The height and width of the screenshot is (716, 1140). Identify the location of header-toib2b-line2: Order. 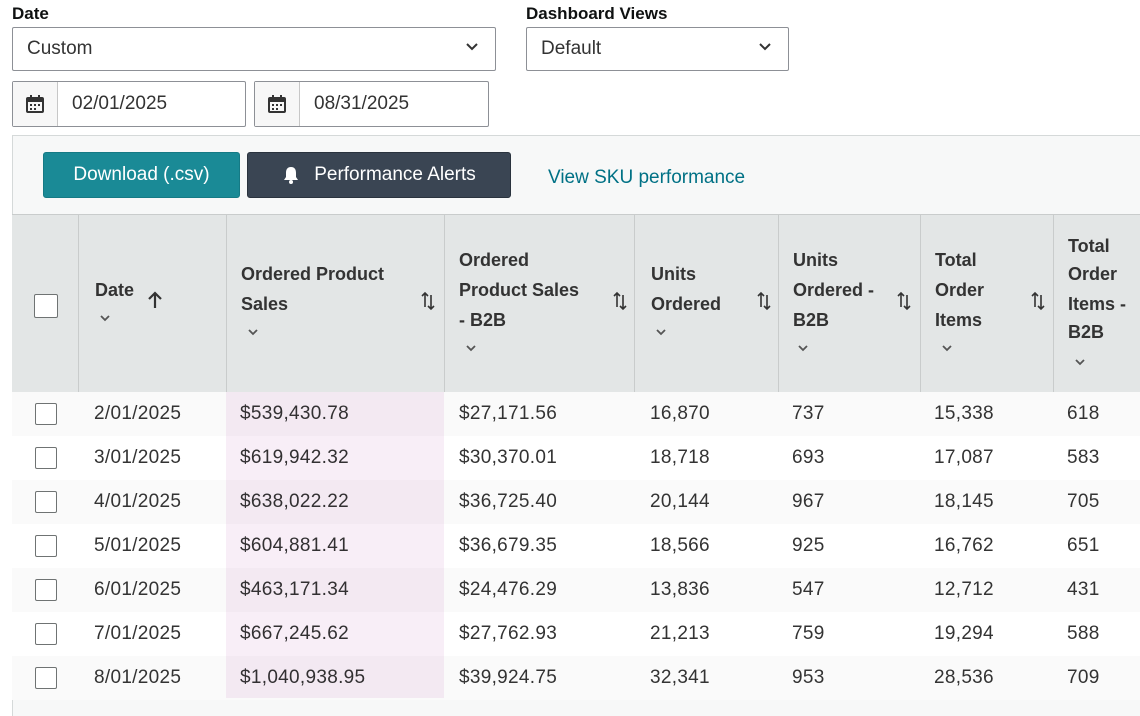
(1093, 274).